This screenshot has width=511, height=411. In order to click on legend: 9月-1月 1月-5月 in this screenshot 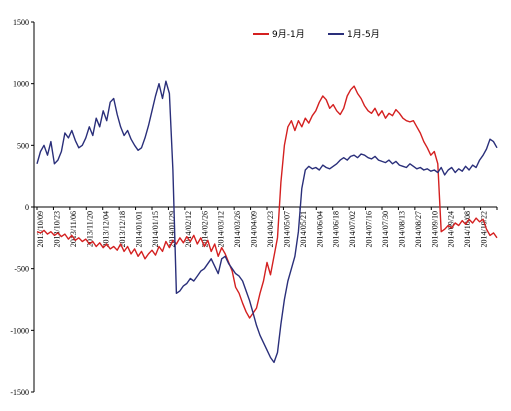, I will do `click(316, 34)`.